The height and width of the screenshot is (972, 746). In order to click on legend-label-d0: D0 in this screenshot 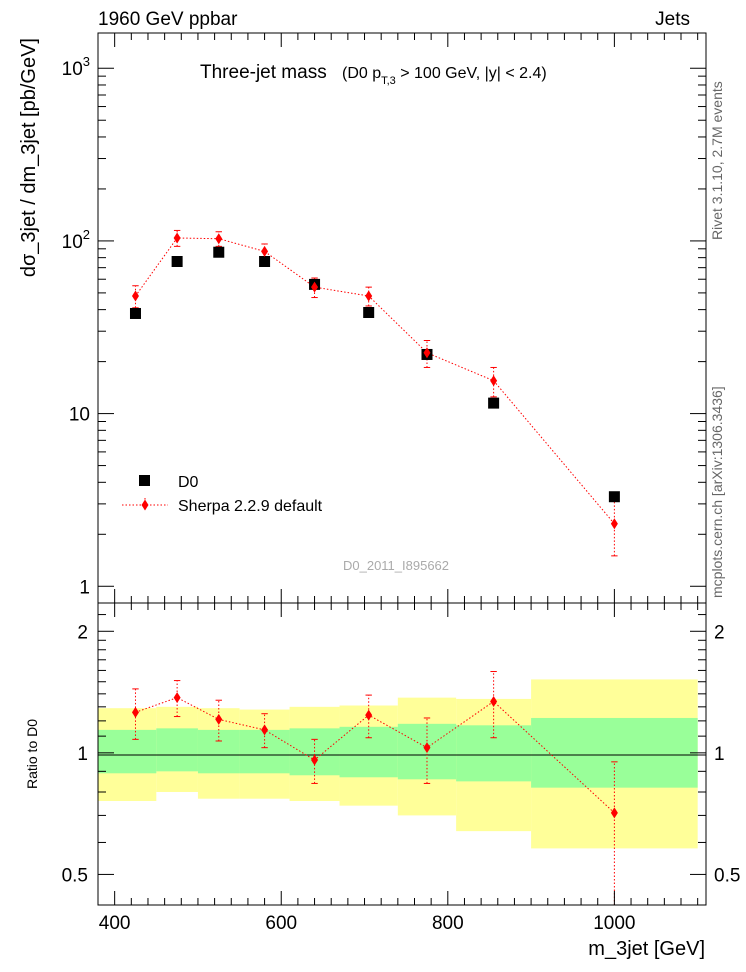, I will do `click(188, 482)`.